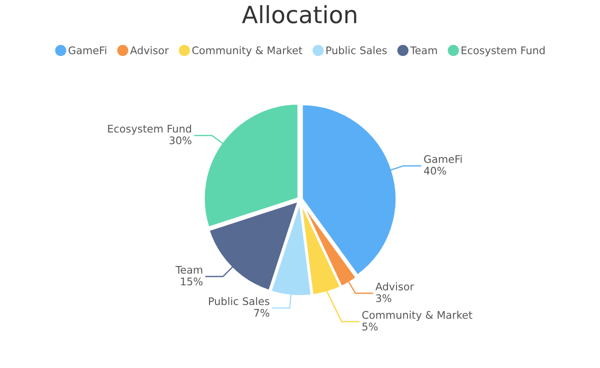  Describe the element at coordinates (247, 51) in the screenshot. I see `legend-label: Community & Market` at that location.